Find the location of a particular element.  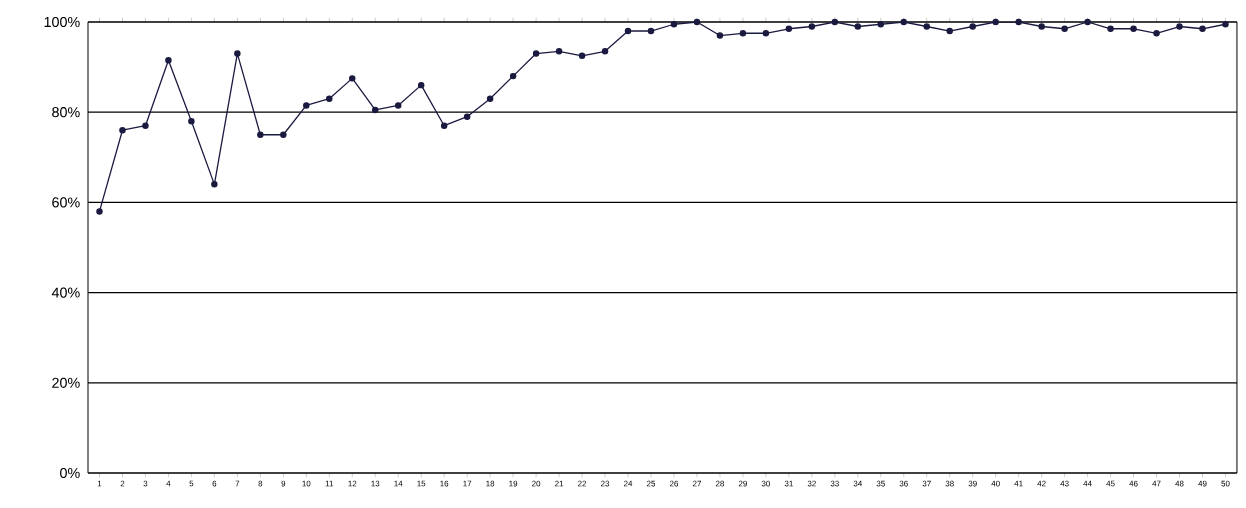

y-tick-label: 0% is located at coordinates (70, 473).